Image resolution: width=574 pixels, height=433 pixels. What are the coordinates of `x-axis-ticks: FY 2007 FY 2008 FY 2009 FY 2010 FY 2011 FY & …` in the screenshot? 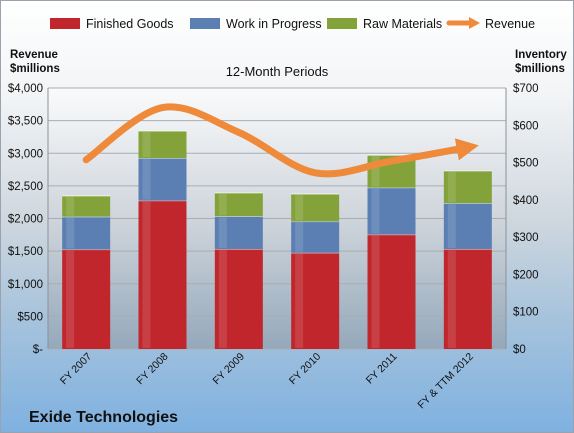 It's located at (267, 381).